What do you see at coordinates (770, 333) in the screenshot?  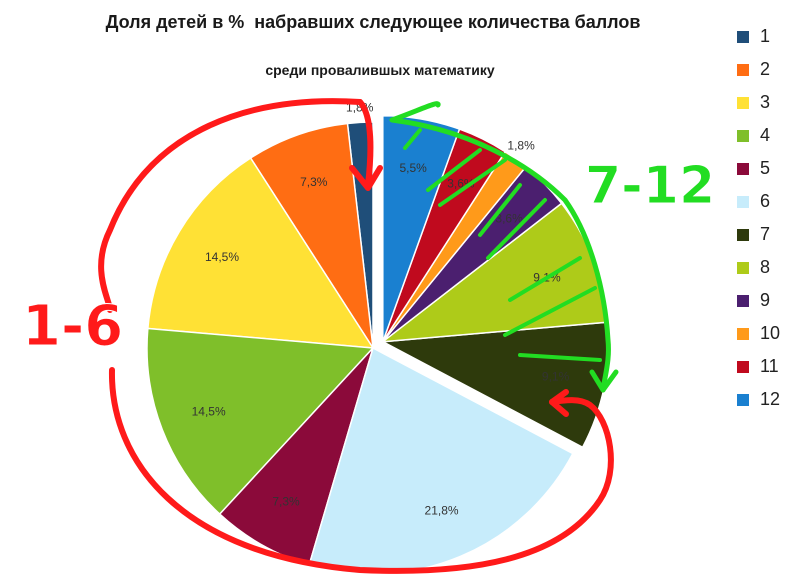 I see `legend-label-10: 10` at bounding box center [770, 333].